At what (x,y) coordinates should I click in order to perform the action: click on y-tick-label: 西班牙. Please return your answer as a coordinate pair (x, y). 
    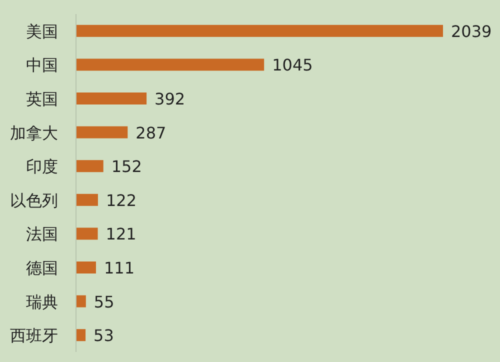
    Looking at the image, I should click on (34, 336).